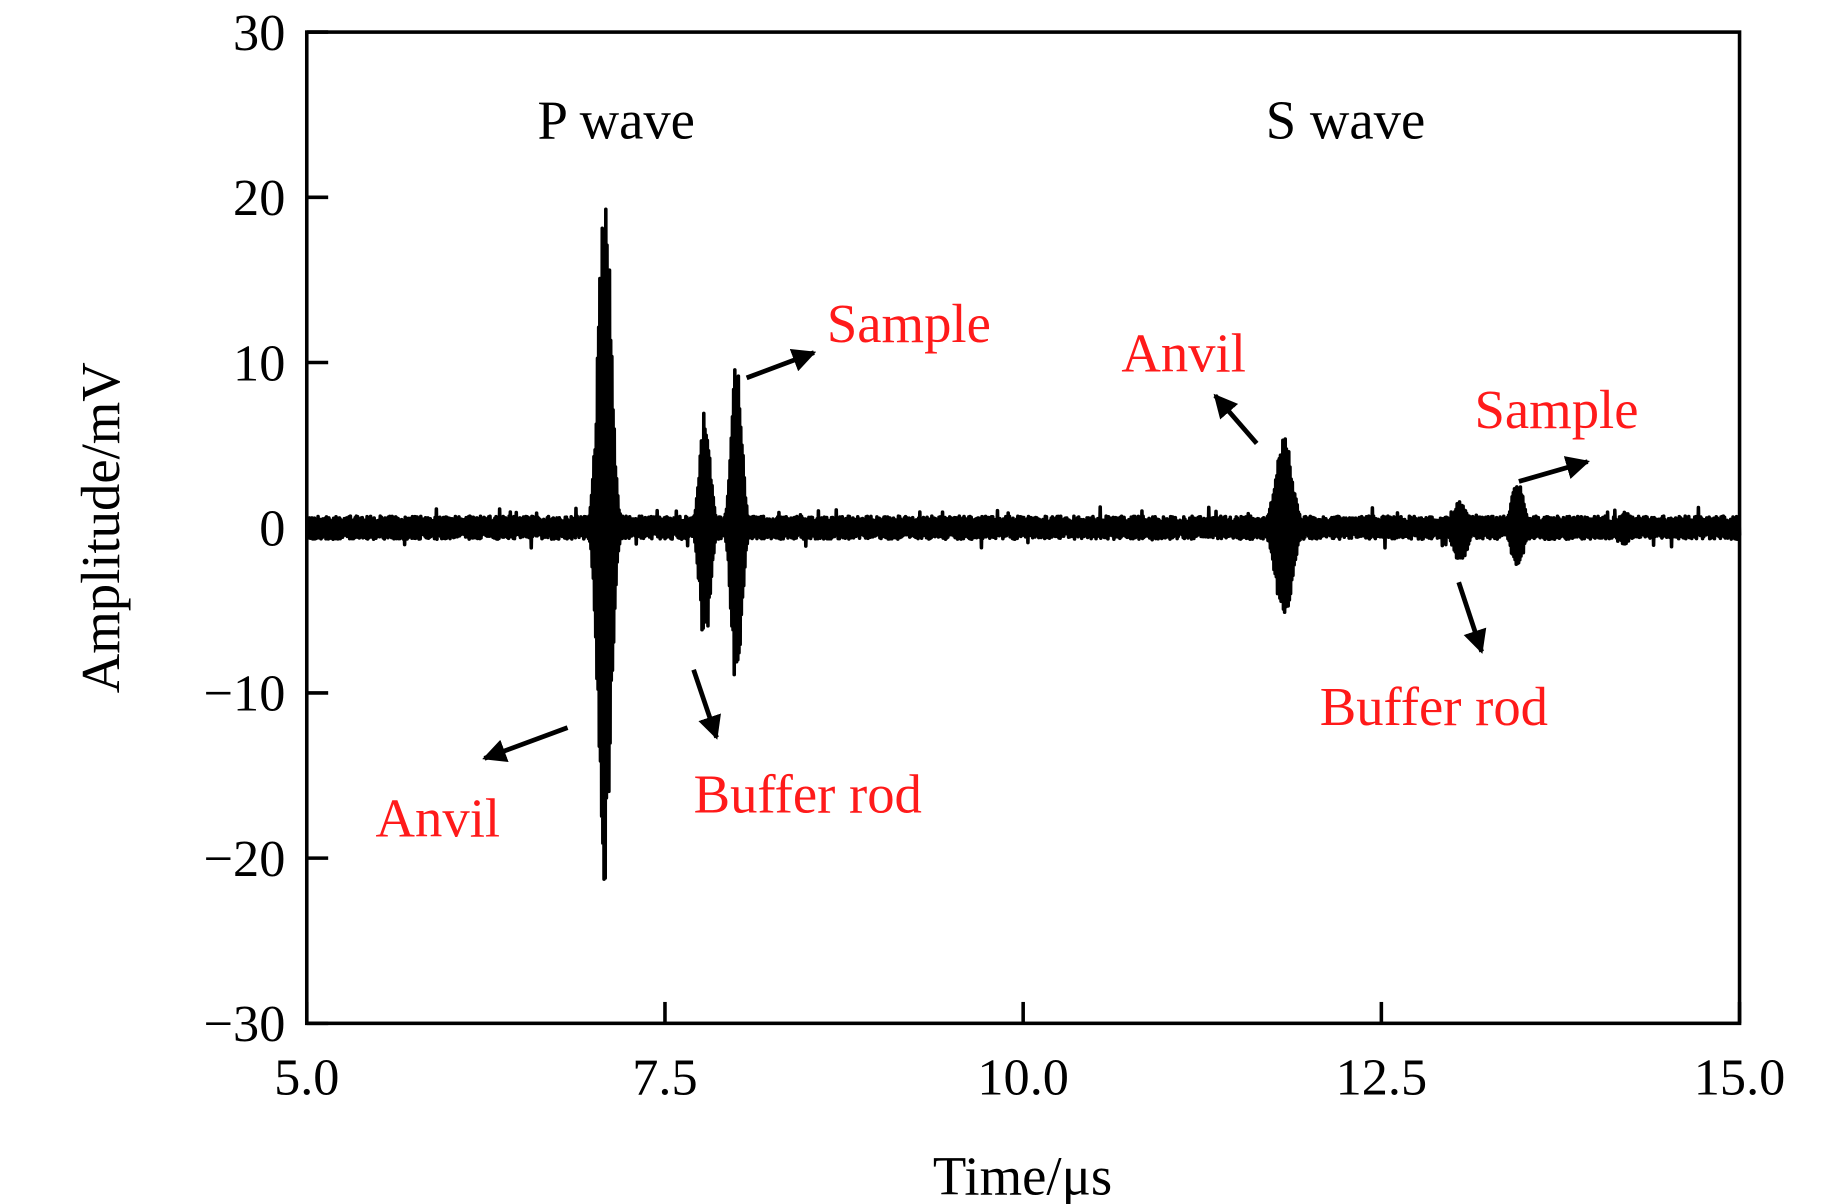 The image size is (1843, 1204). Describe the element at coordinates (259, 363) in the screenshot. I see `y-tick-label: 10` at that location.